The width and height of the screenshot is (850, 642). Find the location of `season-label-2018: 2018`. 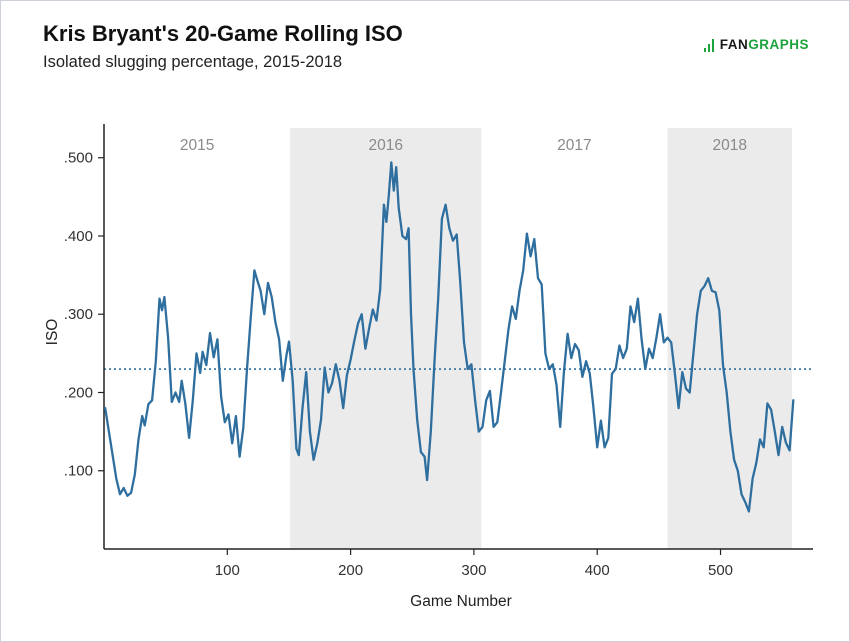

season-label-2018: 2018 is located at coordinates (730, 145).